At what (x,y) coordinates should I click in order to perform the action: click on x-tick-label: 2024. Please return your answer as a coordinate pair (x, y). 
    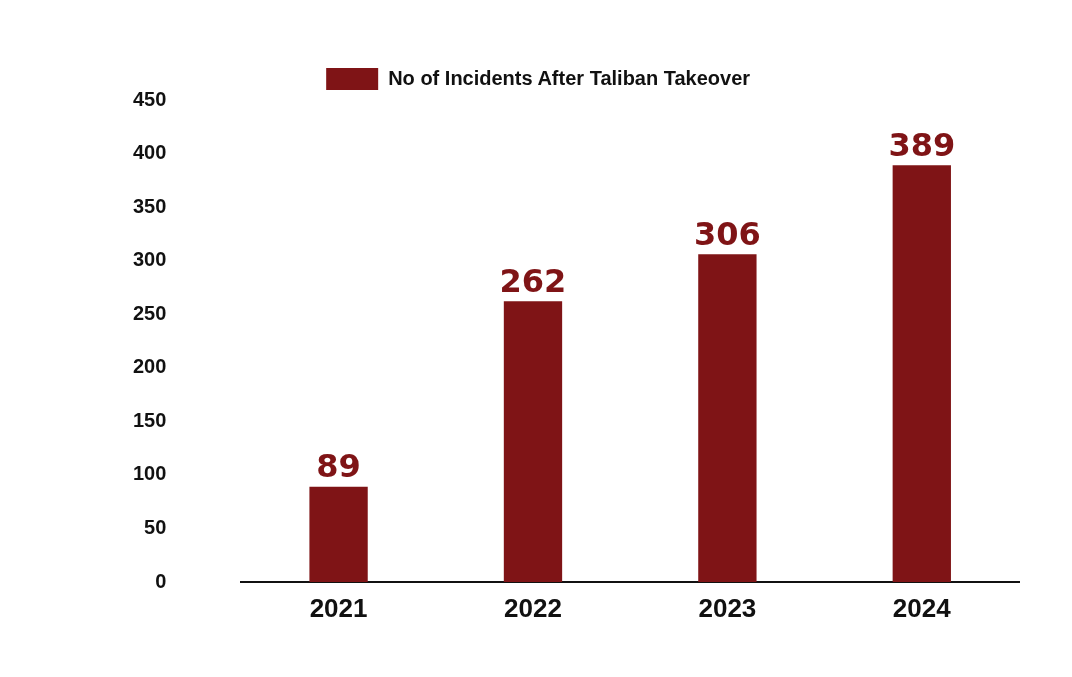
    Looking at the image, I should click on (922, 607).